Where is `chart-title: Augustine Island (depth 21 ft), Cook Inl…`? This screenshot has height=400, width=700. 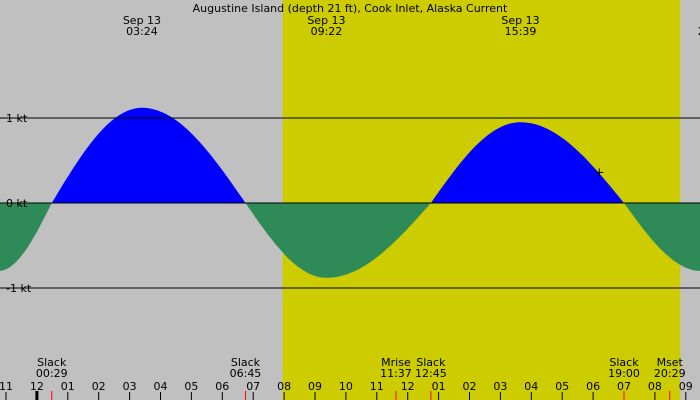
chart-title: Augustine Island (depth 21 ft), Cook Inl… is located at coordinates (350, 8).